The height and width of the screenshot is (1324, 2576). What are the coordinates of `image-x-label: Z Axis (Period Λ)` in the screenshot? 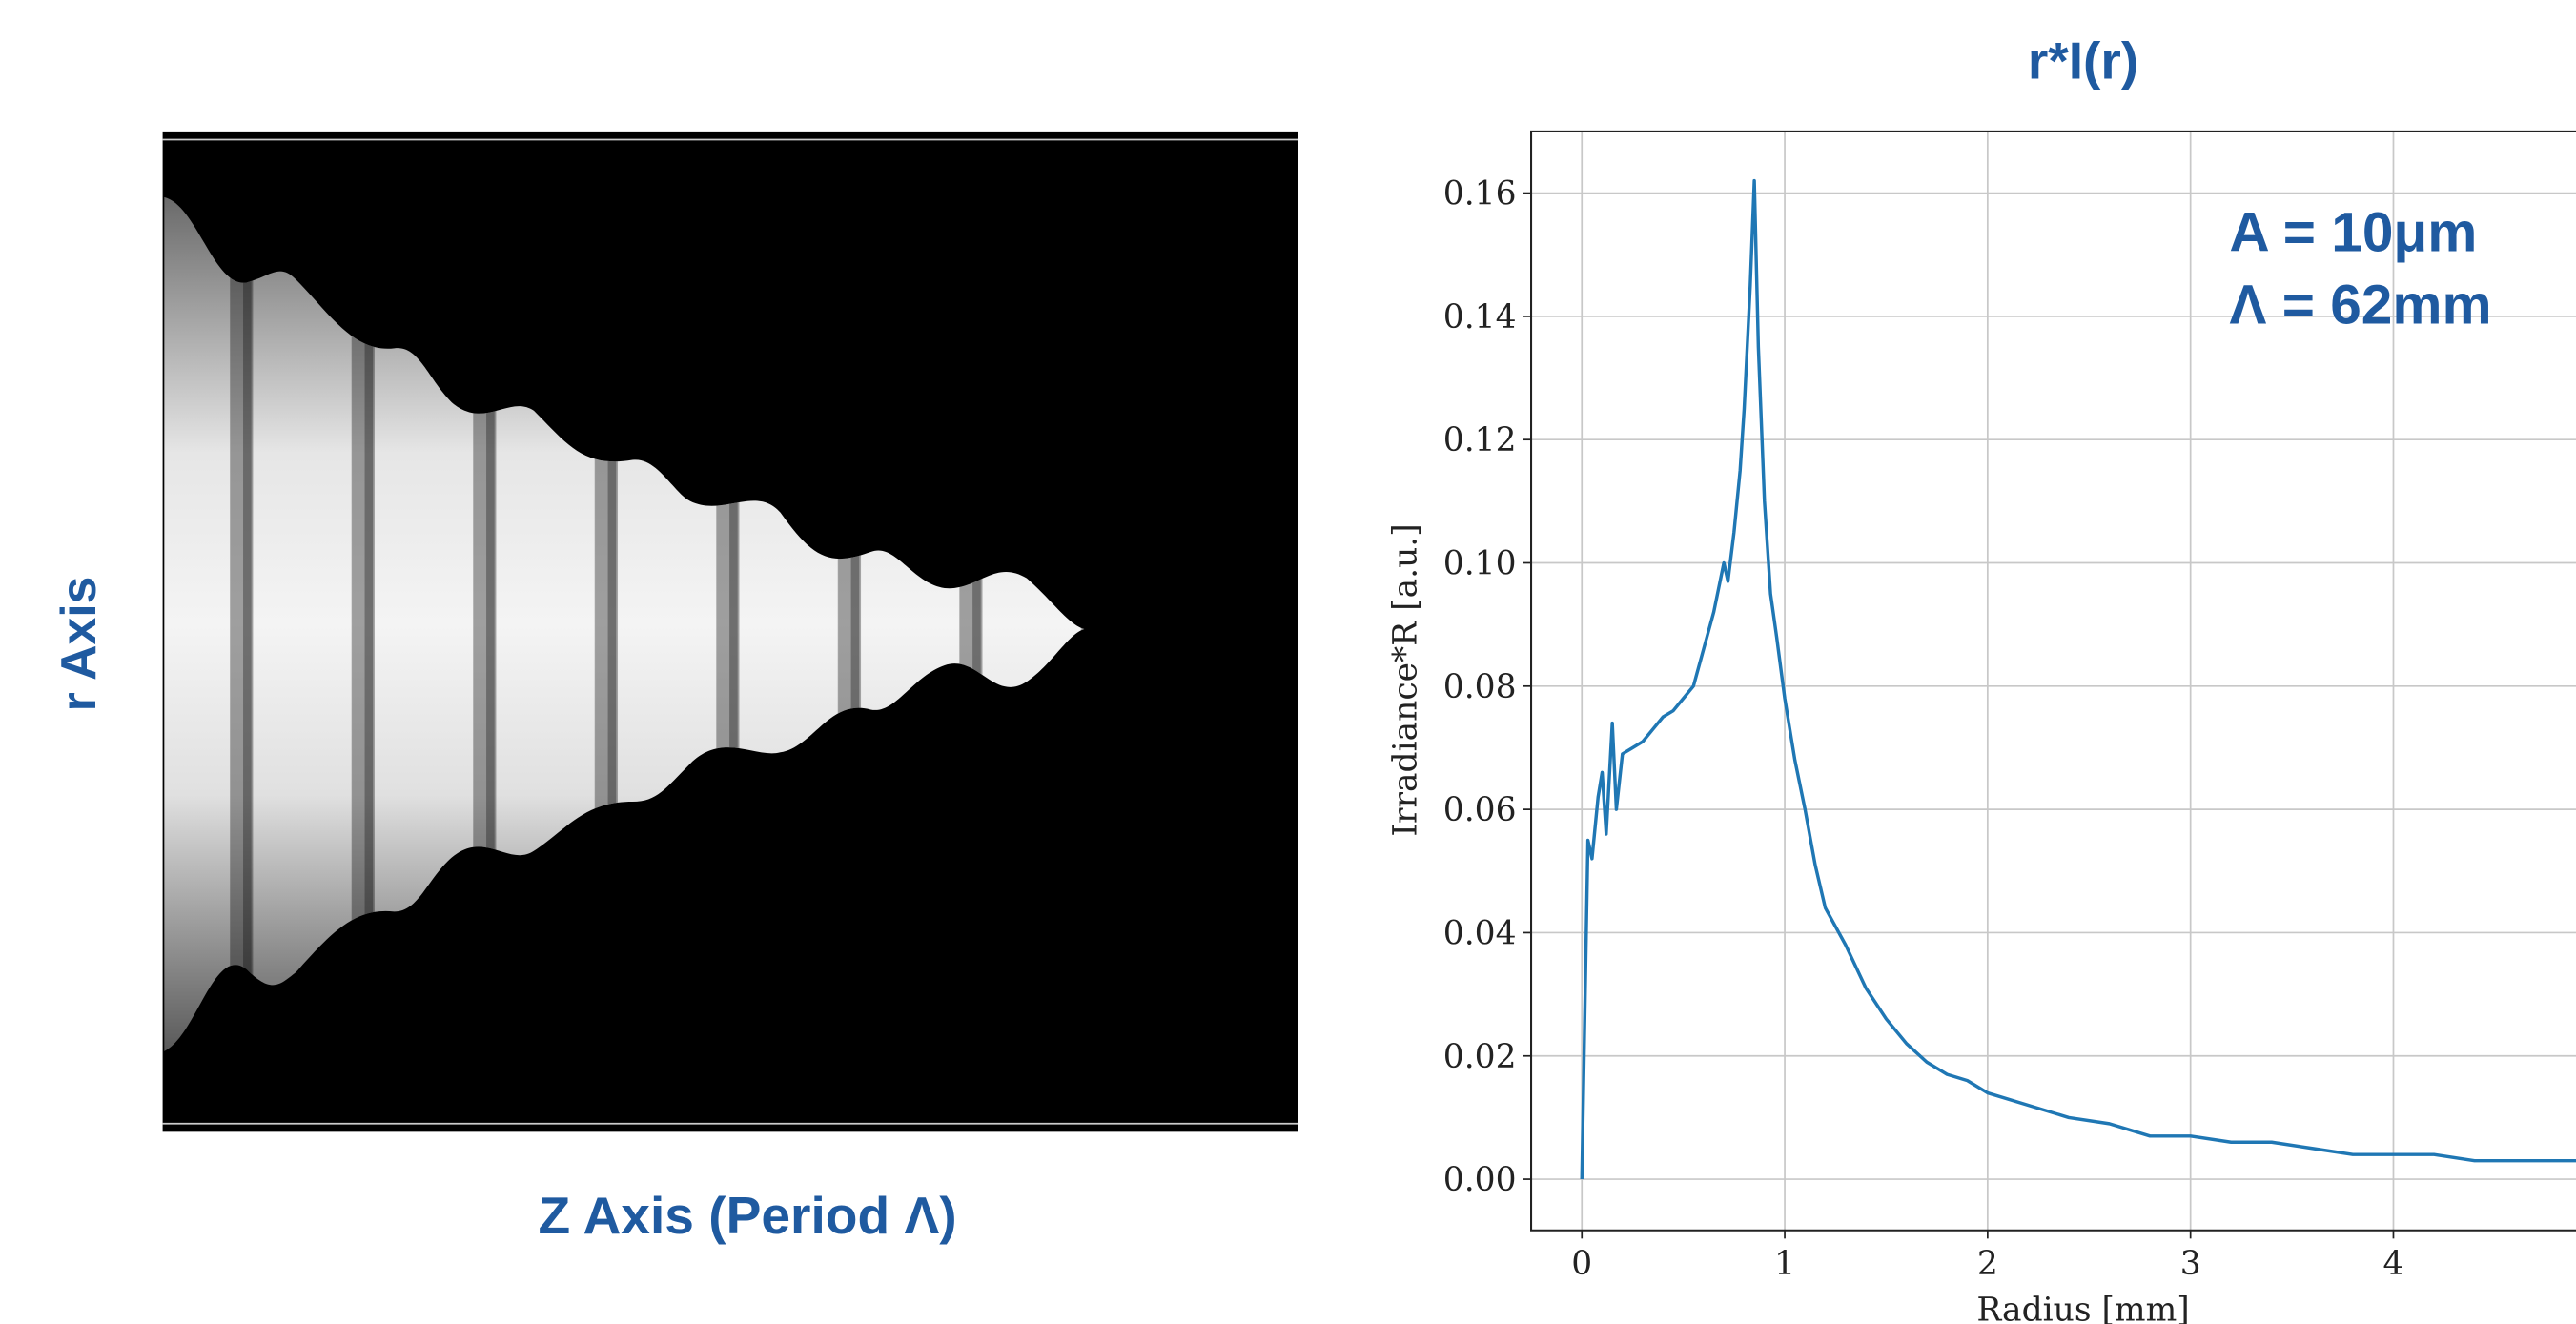 It's located at (748, 1215).